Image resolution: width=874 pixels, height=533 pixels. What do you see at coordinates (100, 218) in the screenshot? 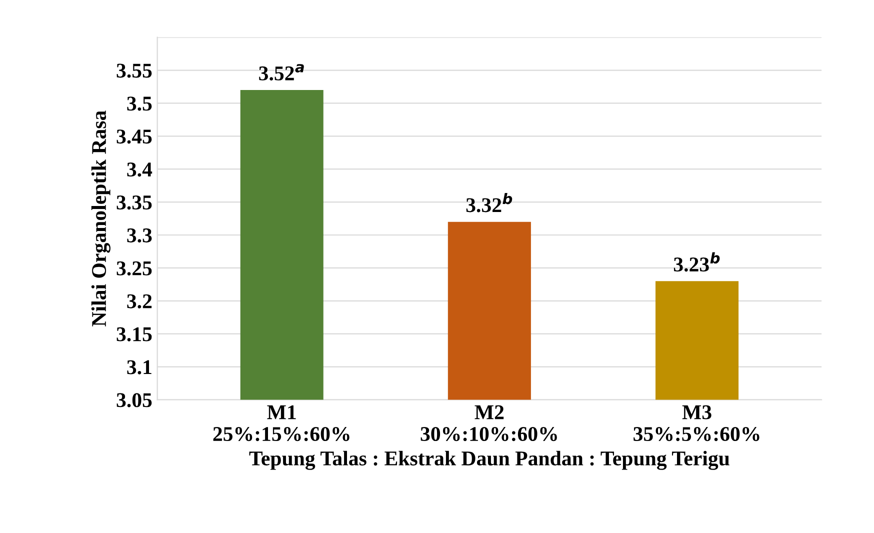
I see `y-axis-title: Nilai Organoleptik Rasa` at bounding box center [100, 218].